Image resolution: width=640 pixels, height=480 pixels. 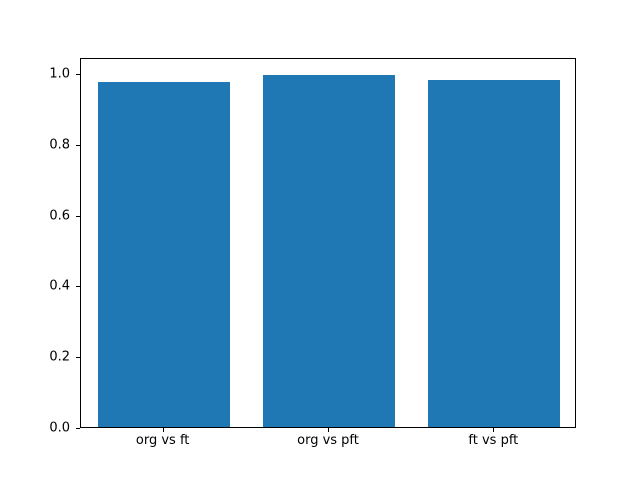 I want to click on bar-org-vs-ft, so click(x=163, y=254).